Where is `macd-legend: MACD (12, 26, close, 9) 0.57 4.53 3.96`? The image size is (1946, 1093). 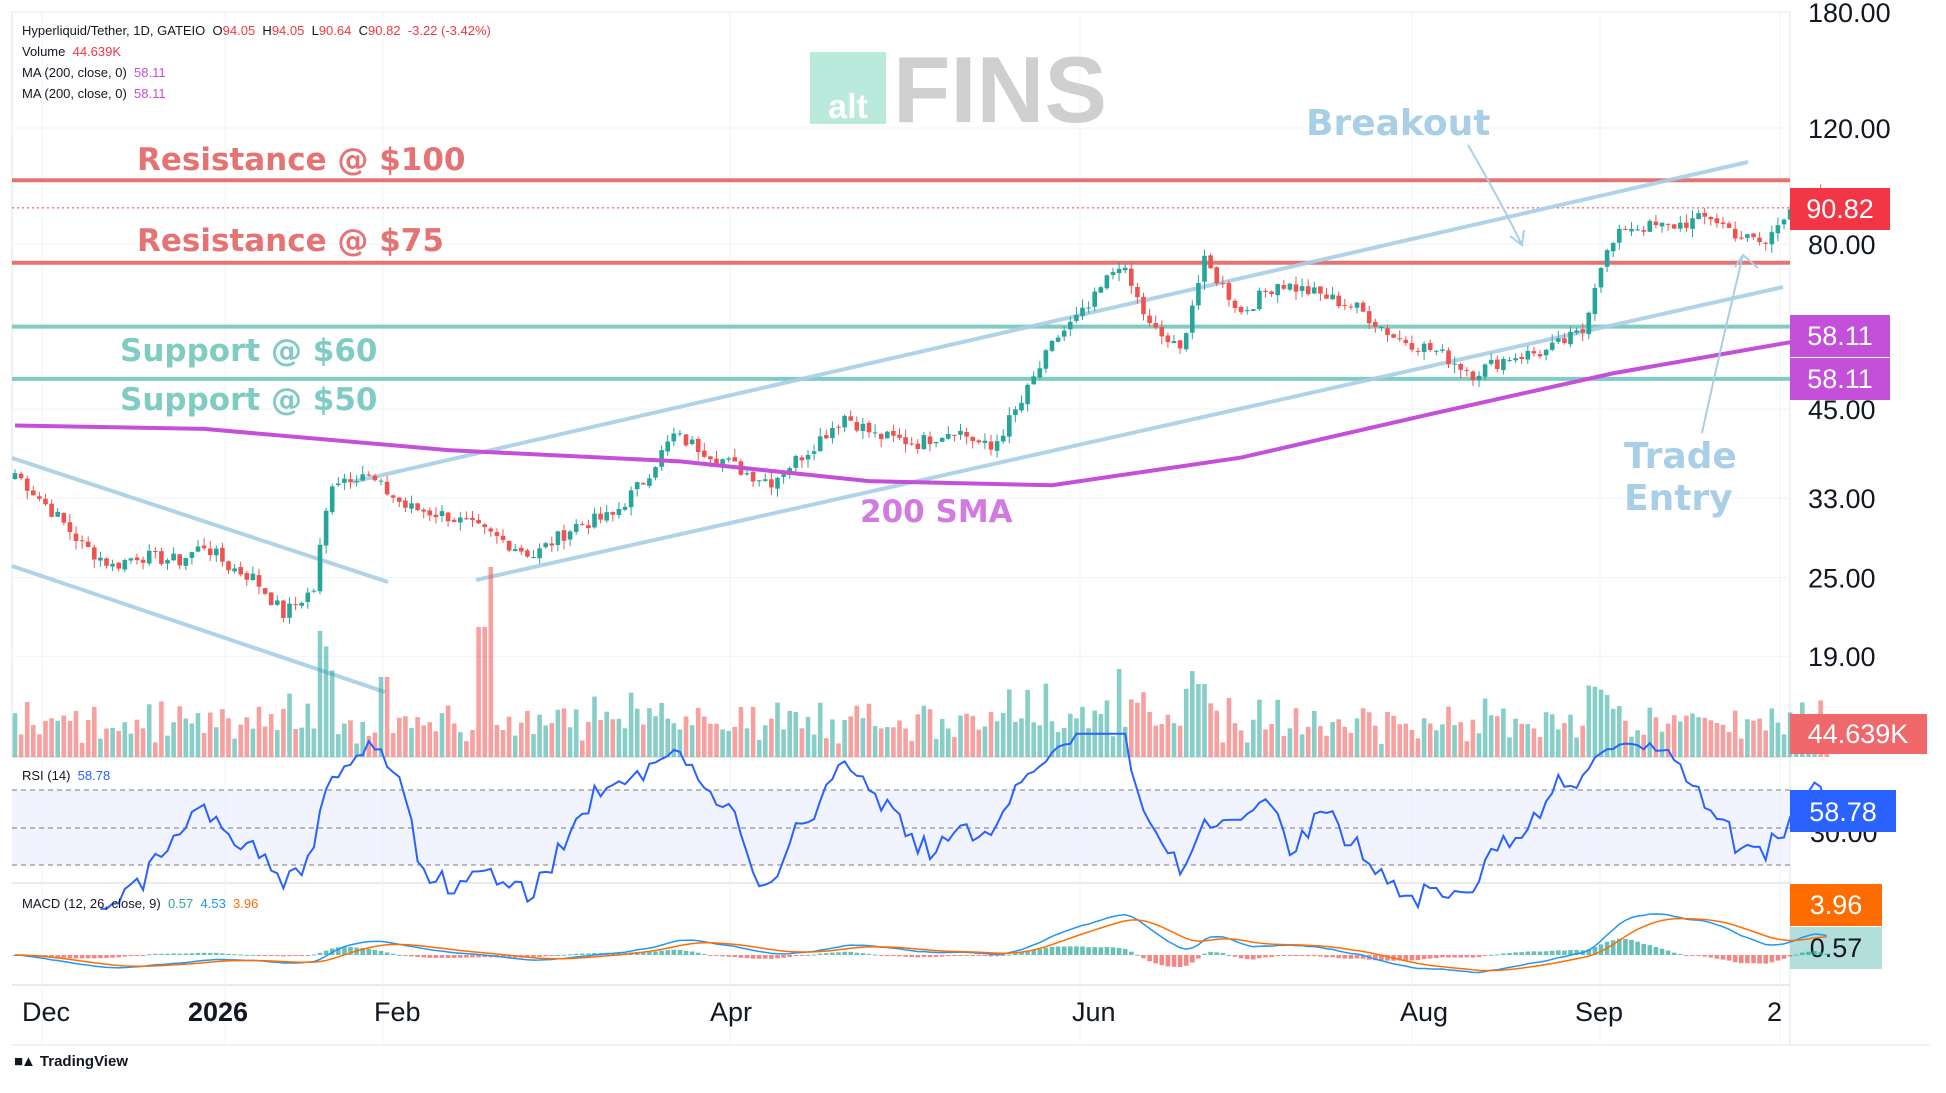 macd-legend: MACD (12, 26, close, 9) 0.57 4.53 3.96 is located at coordinates (140, 903).